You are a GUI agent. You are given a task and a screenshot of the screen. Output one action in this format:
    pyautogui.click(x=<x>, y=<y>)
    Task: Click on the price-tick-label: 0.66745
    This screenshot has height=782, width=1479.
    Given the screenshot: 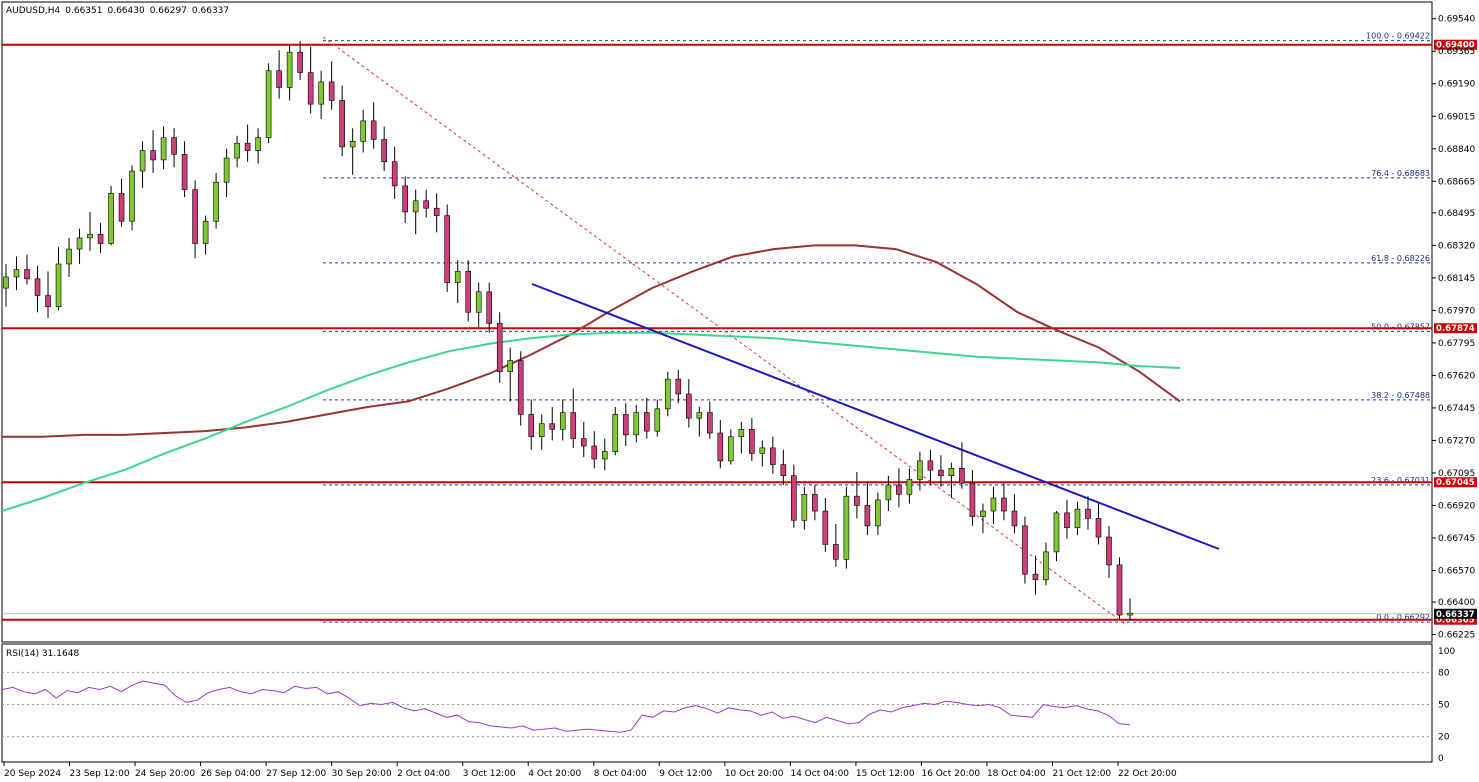 What is the action you would take?
    pyautogui.click(x=1456, y=539)
    